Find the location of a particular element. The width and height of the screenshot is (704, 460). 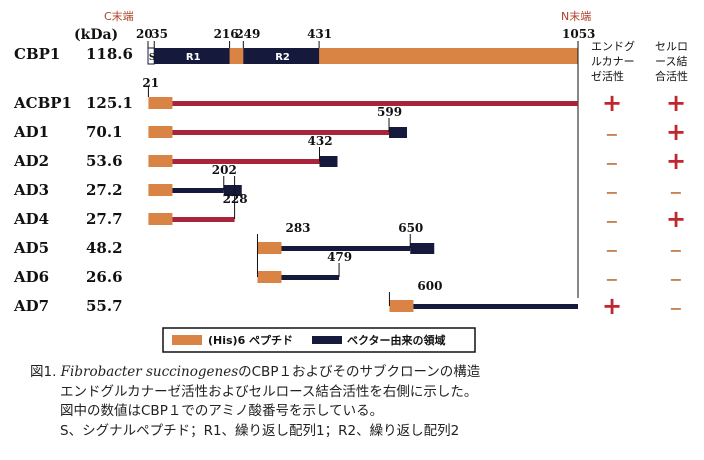

construct-kda-ad5: 48.2 is located at coordinates (104, 248).